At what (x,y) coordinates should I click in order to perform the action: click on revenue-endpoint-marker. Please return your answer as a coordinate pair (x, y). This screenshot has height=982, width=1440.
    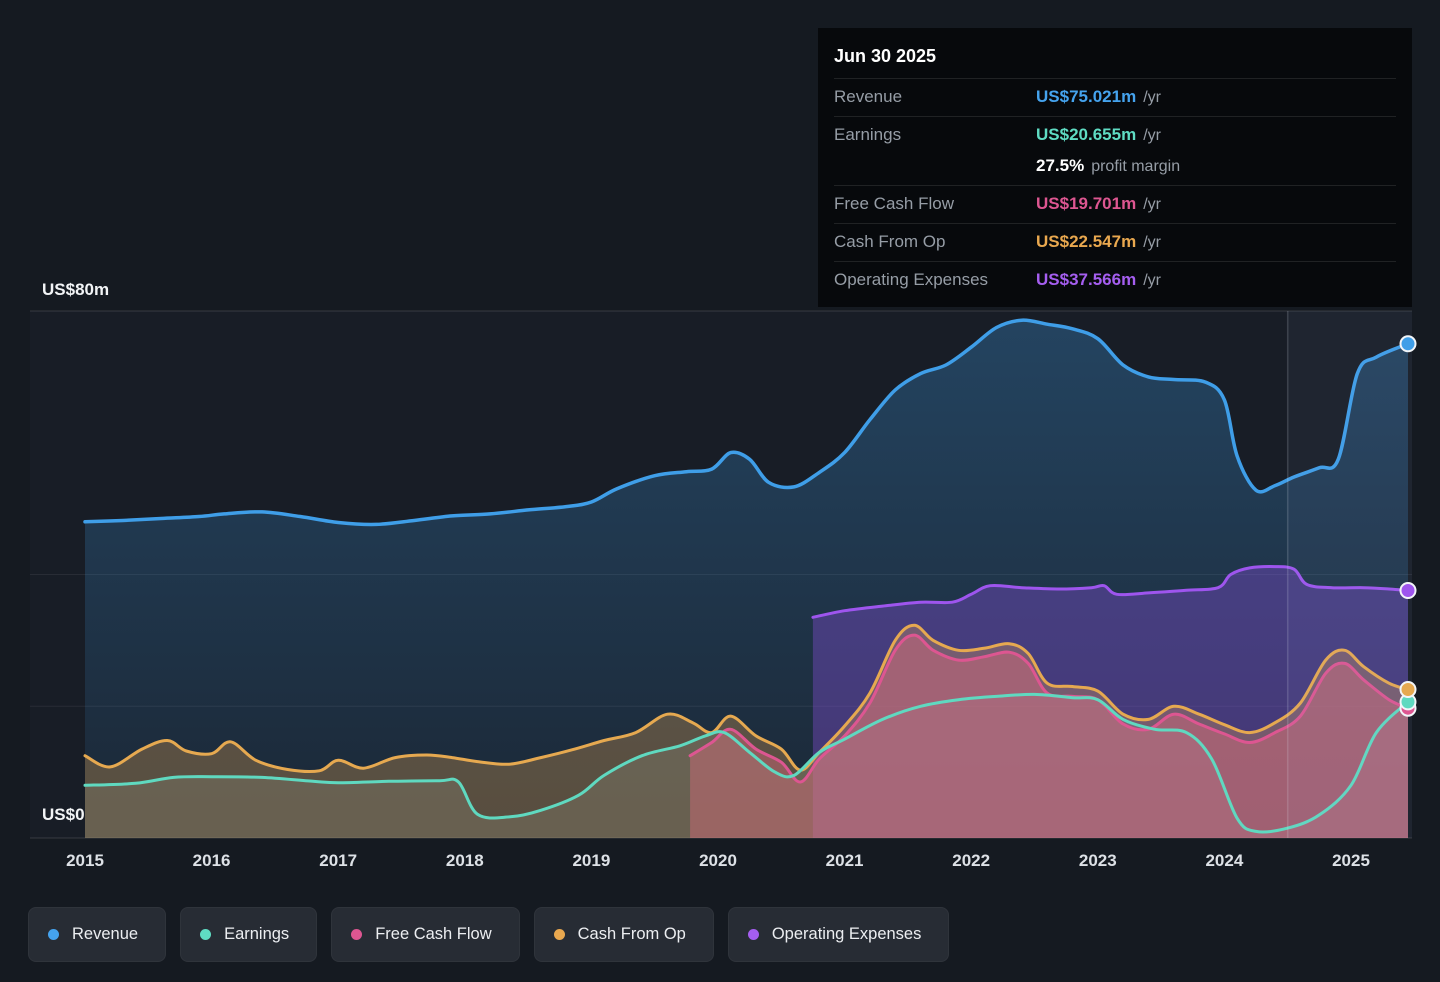
    Looking at the image, I should click on (1408, 344).